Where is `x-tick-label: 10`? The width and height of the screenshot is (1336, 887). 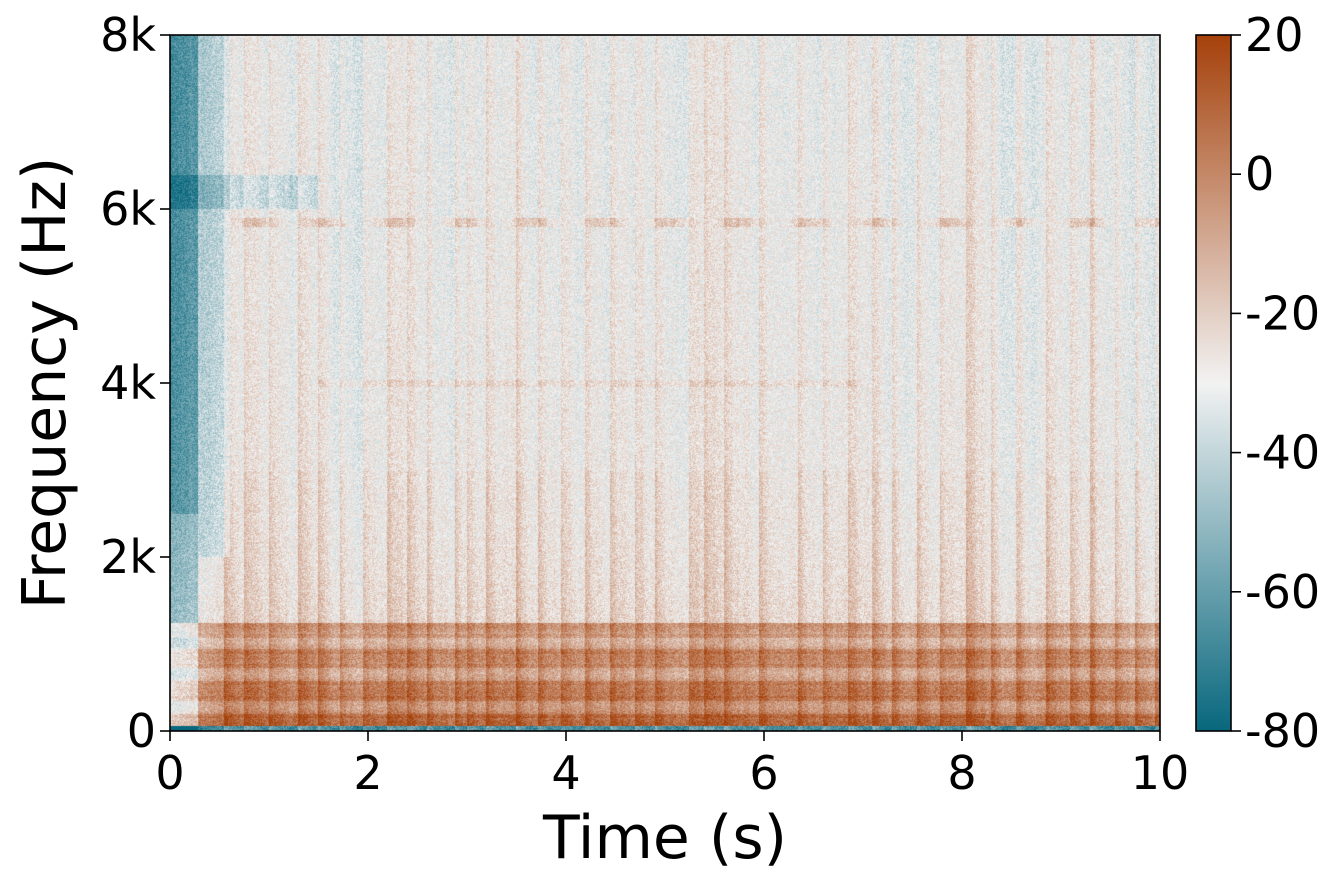
x-tick-label: 10 is located at coordinates (1160, 773).